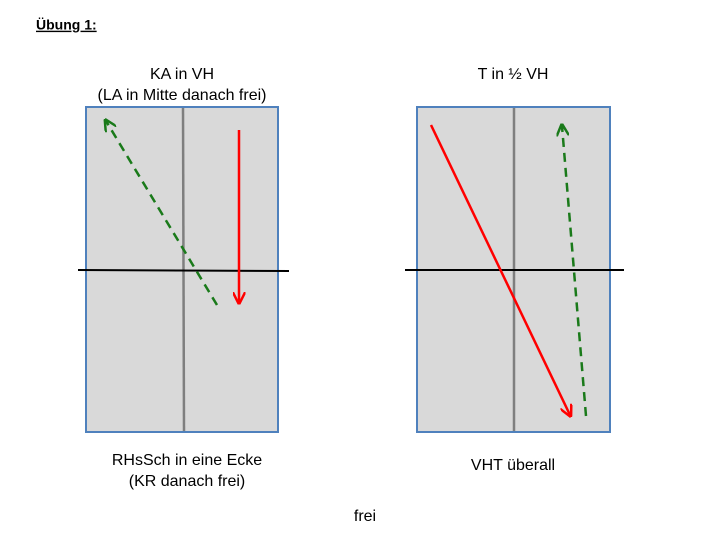 This screenshot has height=540, width=720. What do you see at coordinates (187, 460) in the screenshot?
I see `diagram-caption: RHsSch in eine Ecke` at bounding box center [187, 460].